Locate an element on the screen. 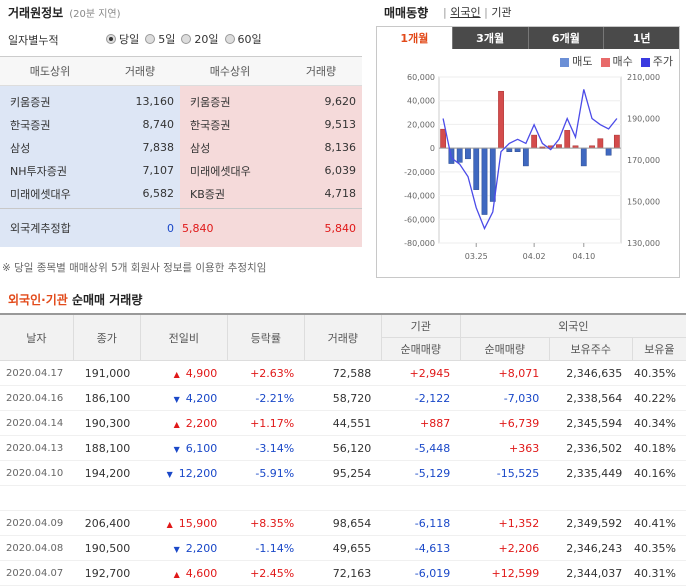 This screenshot has width=686, height=586. buy-row: 한국증권 9,513 is located at coordinates (271, 124).